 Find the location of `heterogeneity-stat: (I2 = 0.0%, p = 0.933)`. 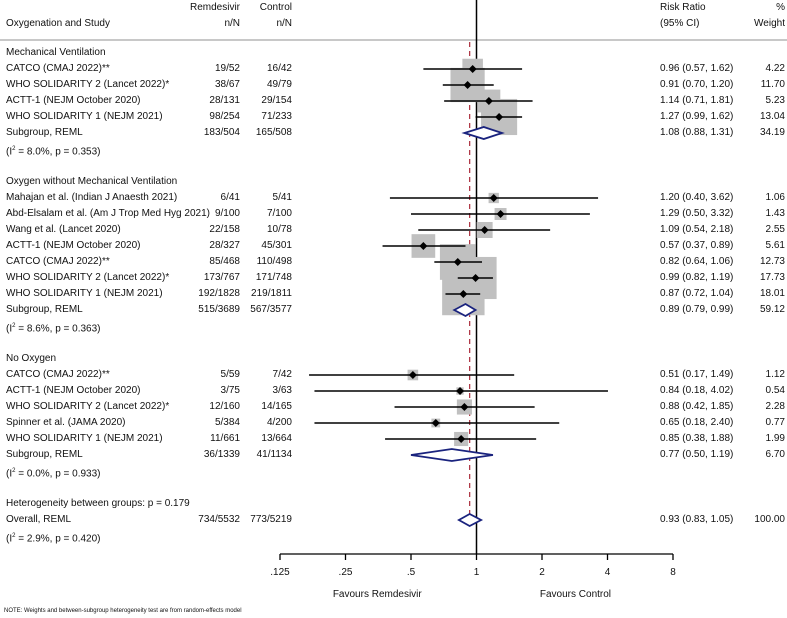

heterogeneity-stat: (I2 = 0.0%, p = 0.933) is located at coordinates (53, 474).